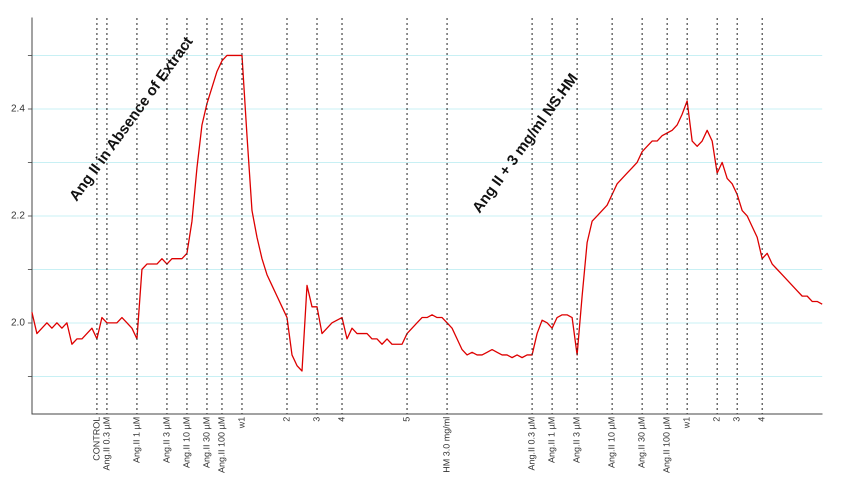  Describe the element at coordinates (18, 323) in the screenshot. I see `y-tick-label: 2.0` at that location.